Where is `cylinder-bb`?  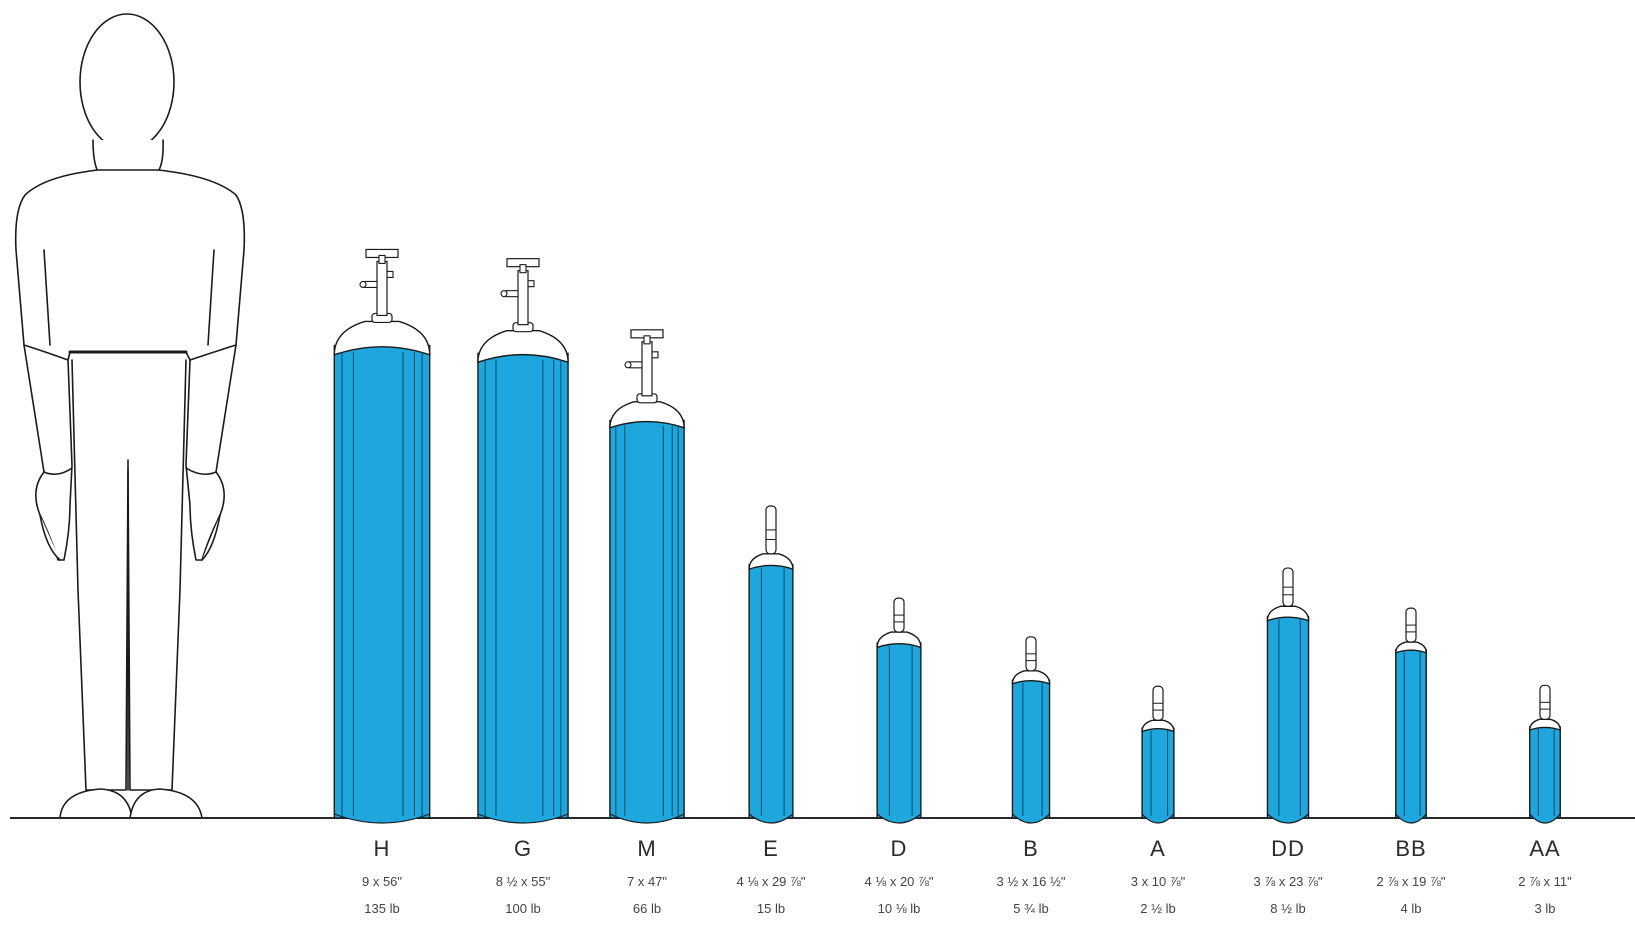
cylinder-bb is located at coordinates (1411, 715).